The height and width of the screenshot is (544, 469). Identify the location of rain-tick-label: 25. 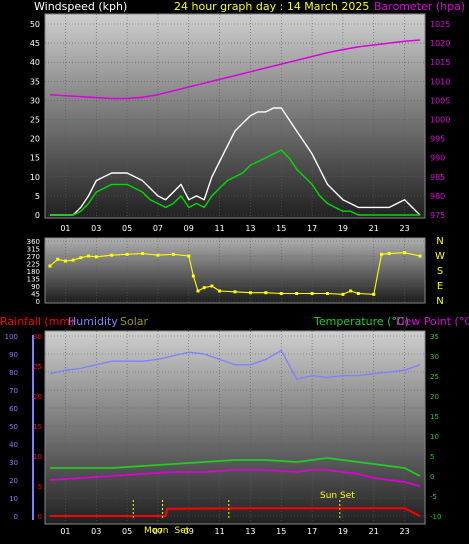
(37, 367).